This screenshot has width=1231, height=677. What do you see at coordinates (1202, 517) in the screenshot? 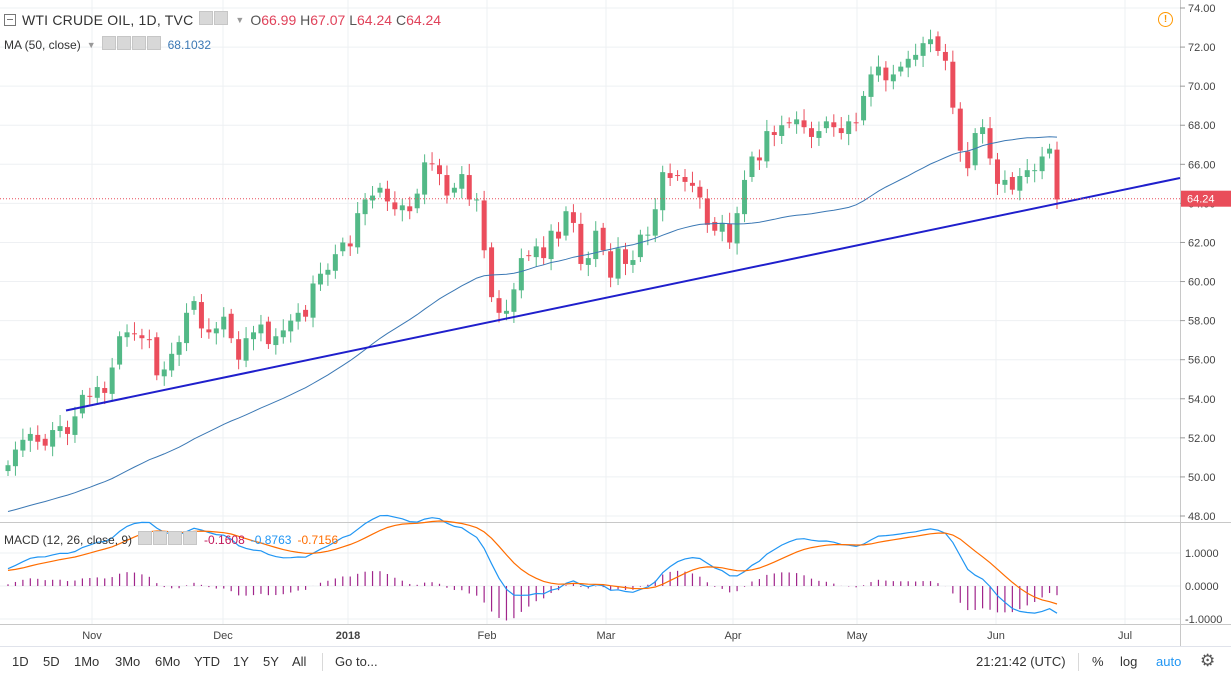
I see `price-tick-label: 48.00` at bounding box center [1202, 517].